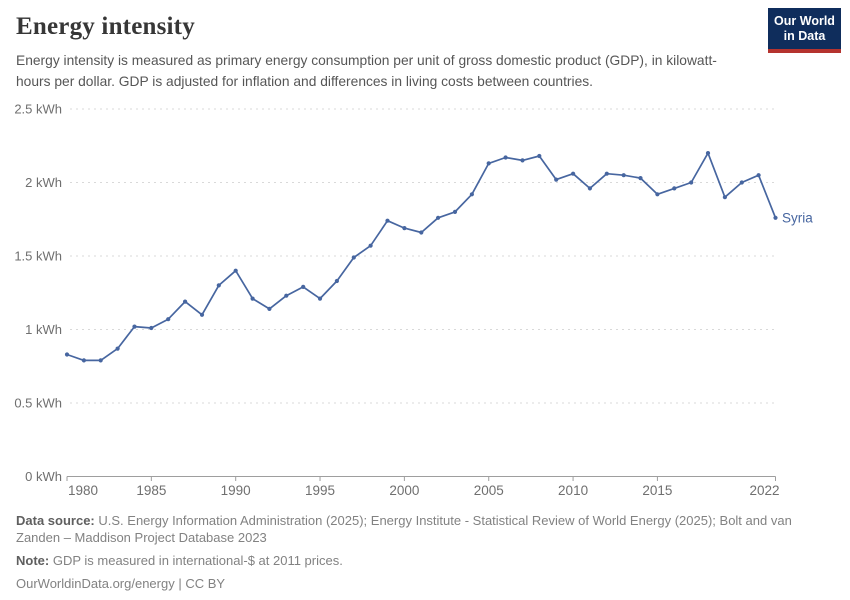  I want to click on owid-logo: Our World in Data, so click(804, 30).